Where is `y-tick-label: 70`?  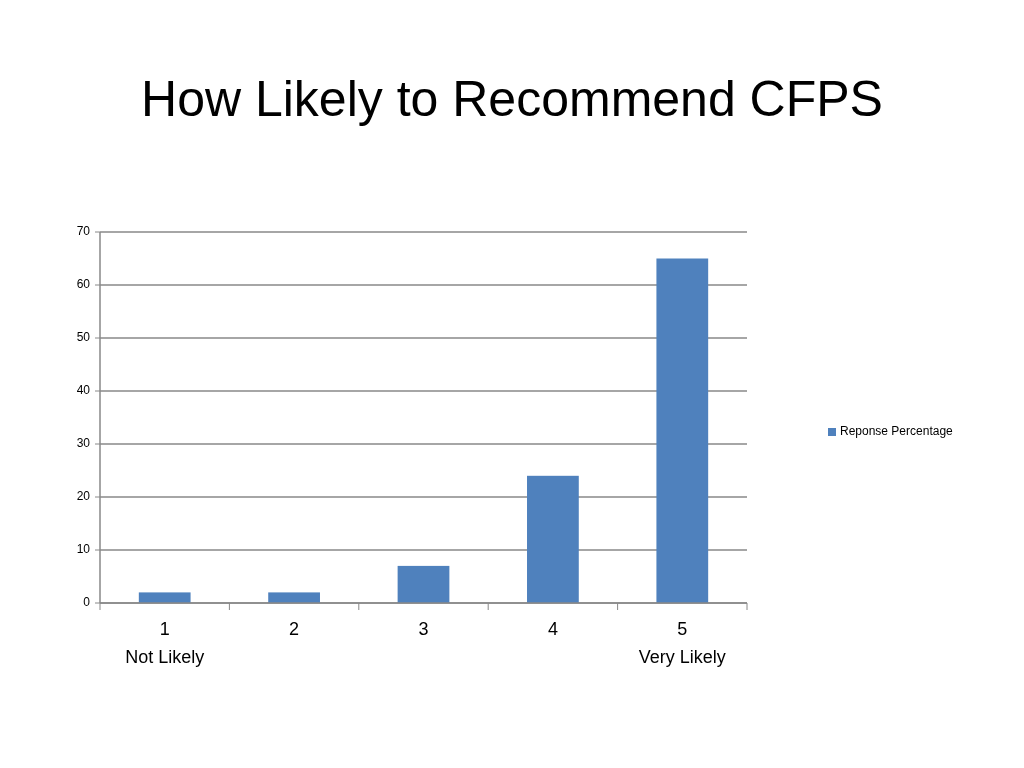 y-tick-label: 70 is located at coordinates (83, 231).